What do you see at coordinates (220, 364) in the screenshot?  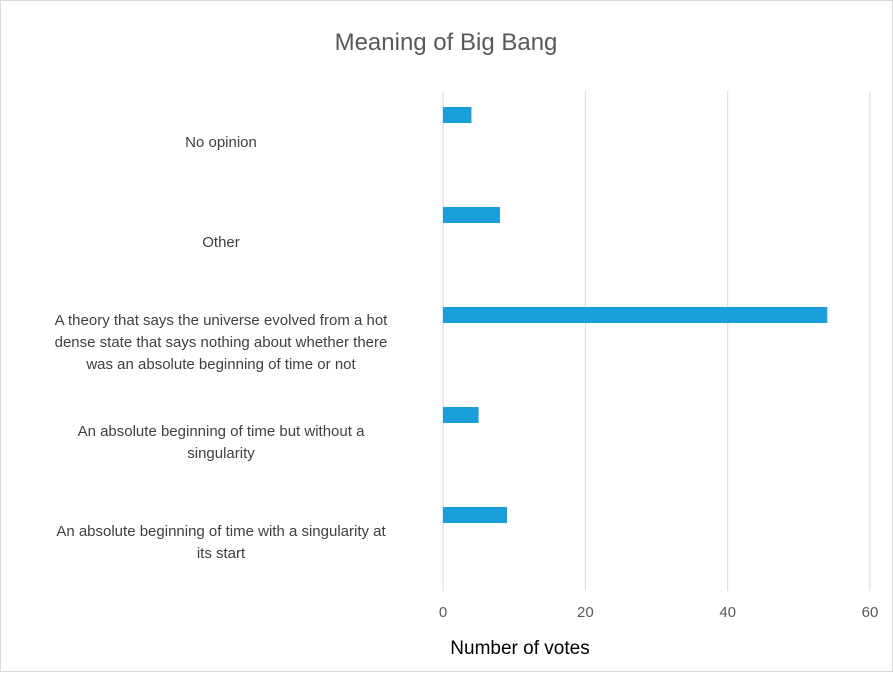 I see `category-label: was an absolute beginning of time or not` at bounding box center [220, 364].